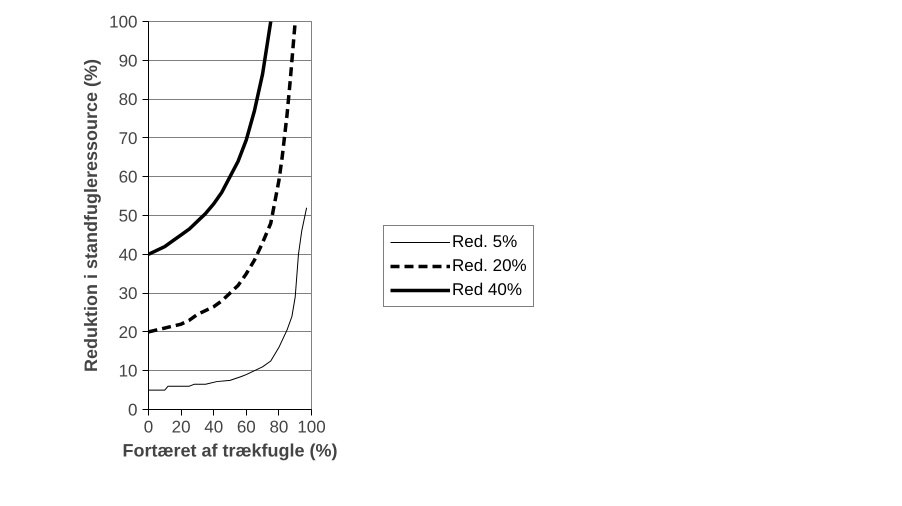  I want to click on y-tick-label: 40, so click(128, 254).